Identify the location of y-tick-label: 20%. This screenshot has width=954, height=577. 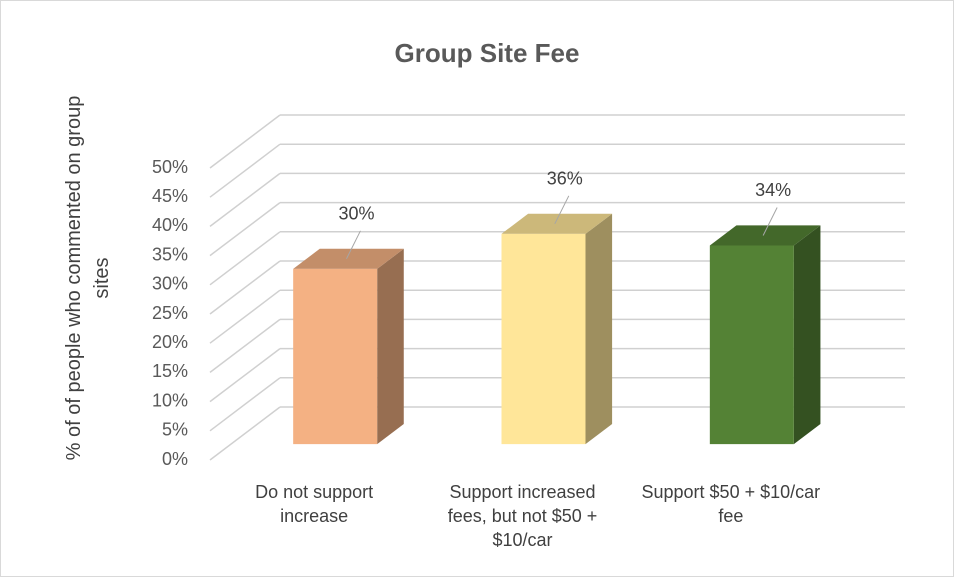
(170, 342).